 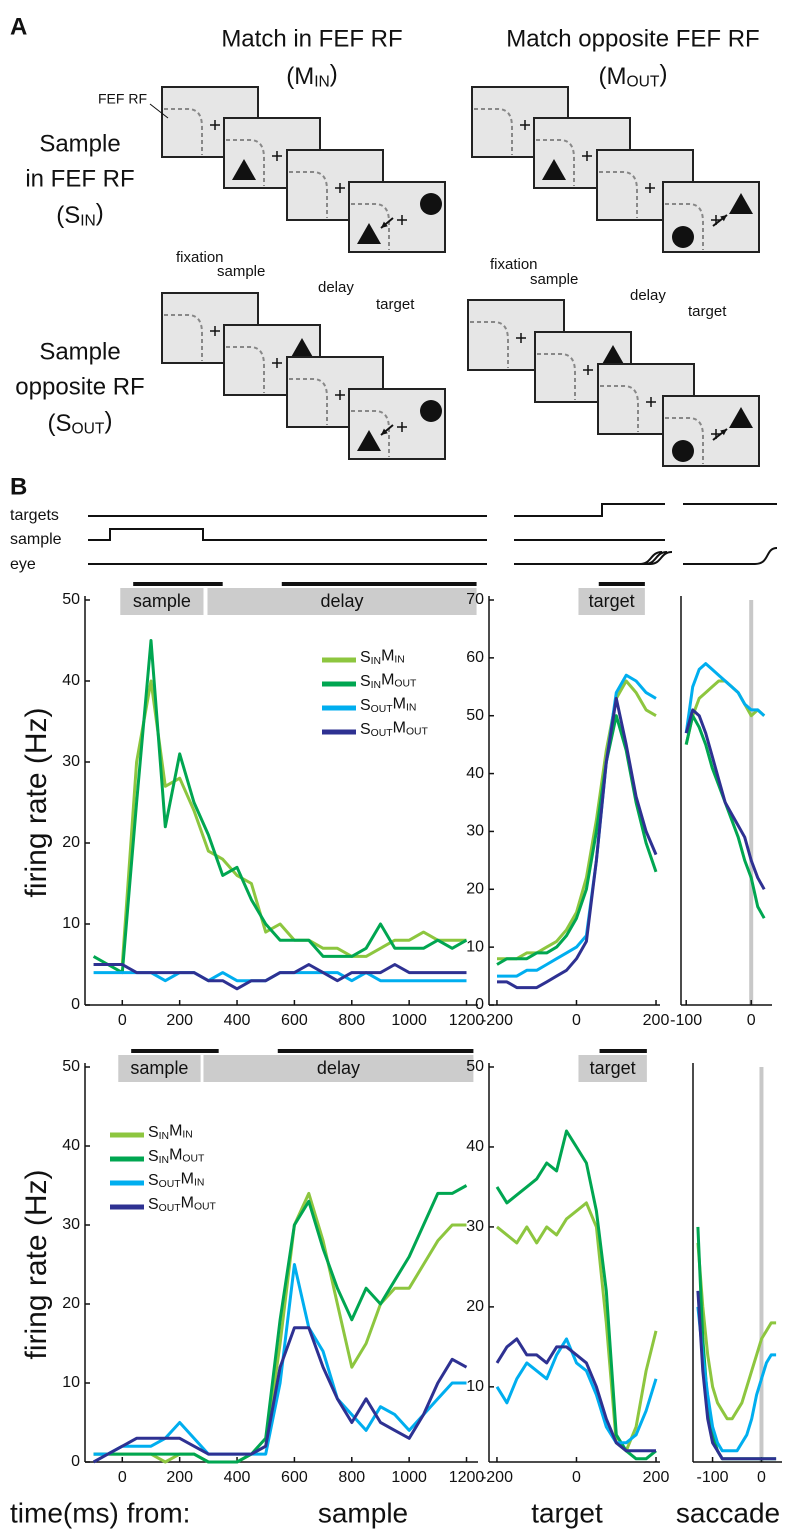 I want to click on x-tick-label: -200, so click(x=497, y=1020).